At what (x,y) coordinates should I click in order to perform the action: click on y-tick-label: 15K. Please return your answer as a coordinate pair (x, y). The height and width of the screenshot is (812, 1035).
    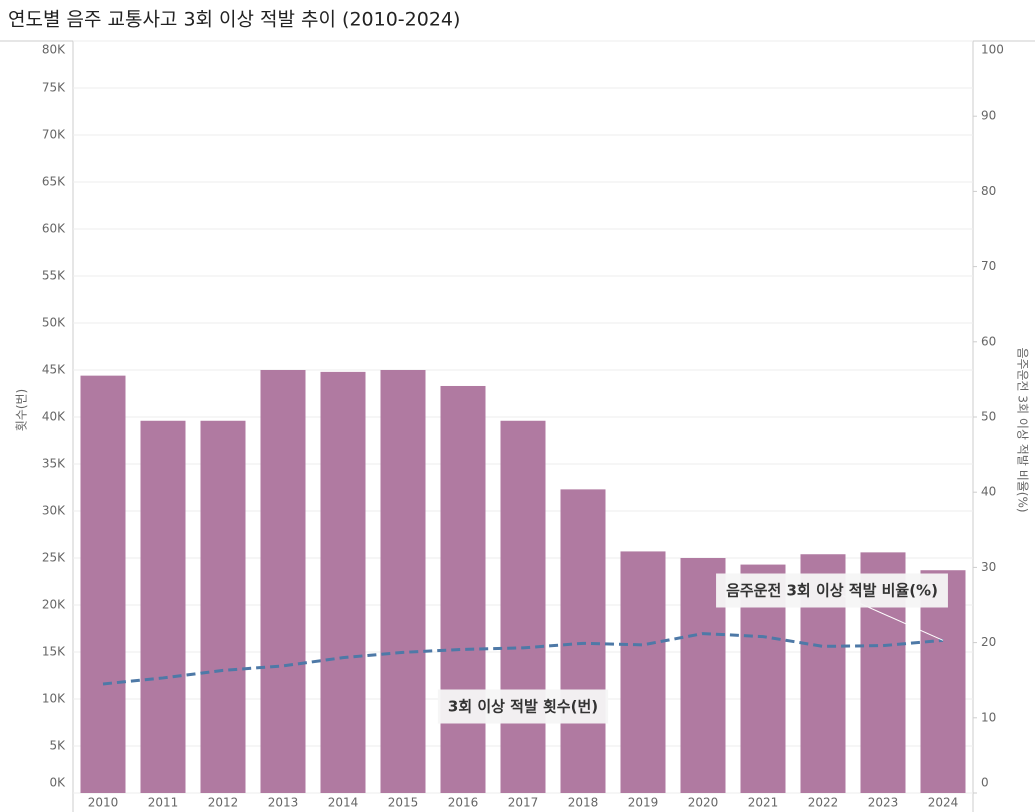
    Looking at the image, I should click on (54, 652).